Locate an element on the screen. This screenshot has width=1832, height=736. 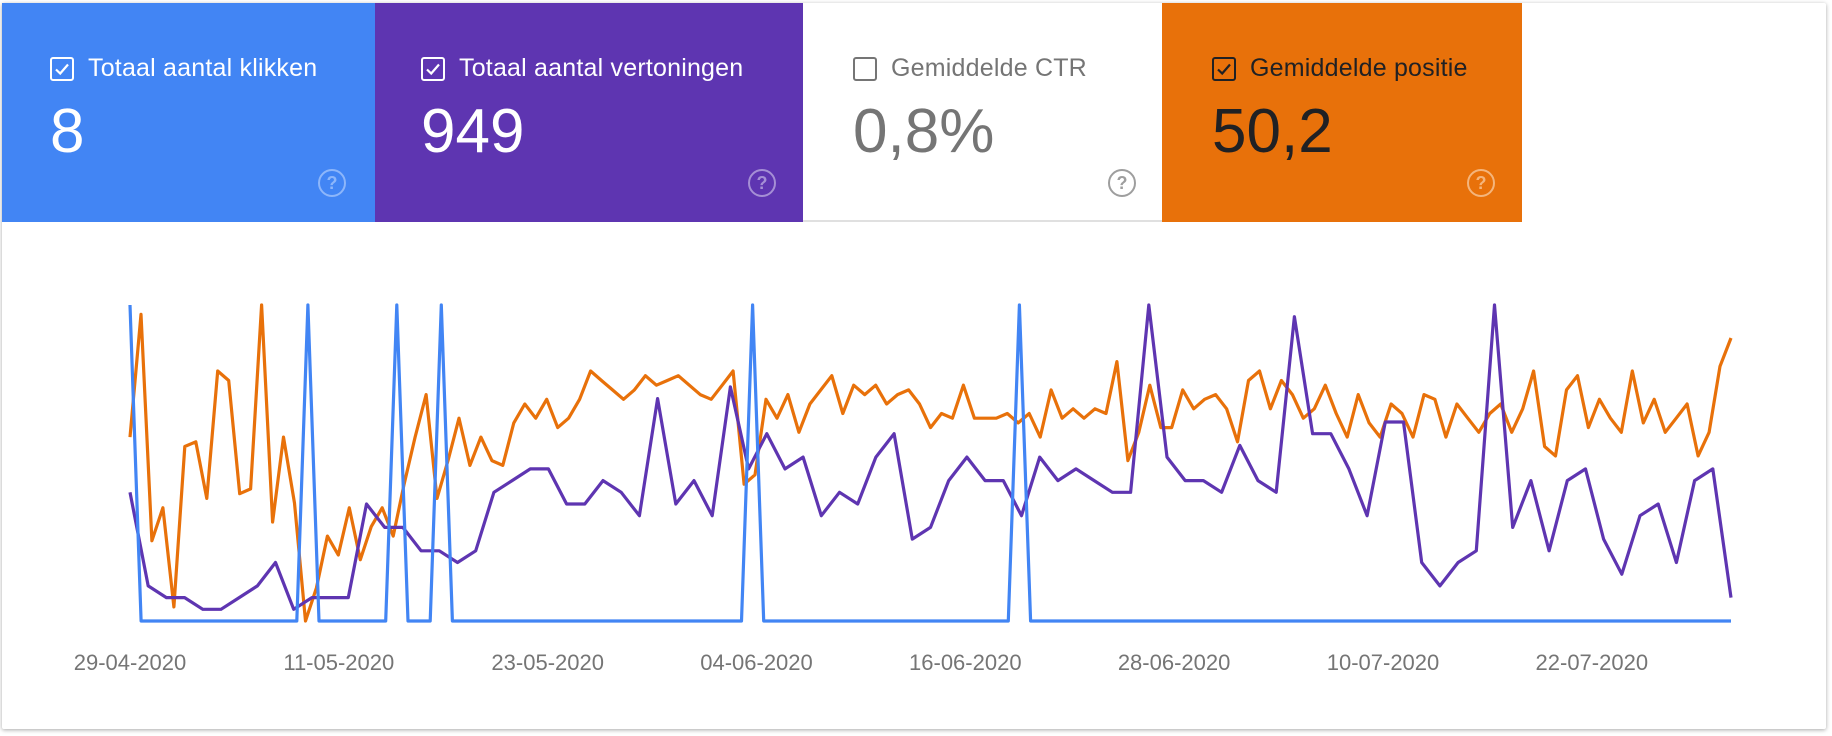
metric-header: Totaal aantal vertoningen is located at coordinates (582, 68).